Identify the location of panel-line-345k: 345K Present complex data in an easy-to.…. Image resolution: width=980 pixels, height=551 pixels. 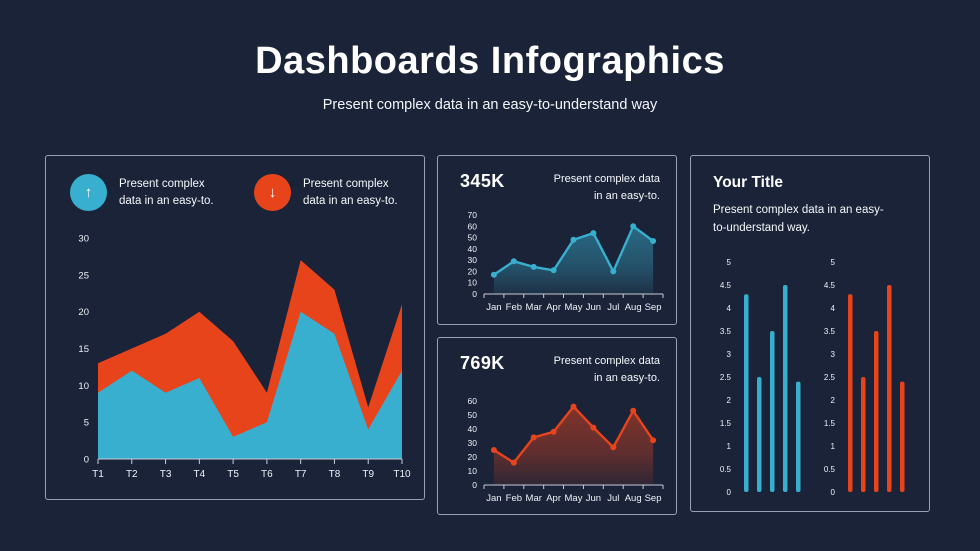
(557, 240).